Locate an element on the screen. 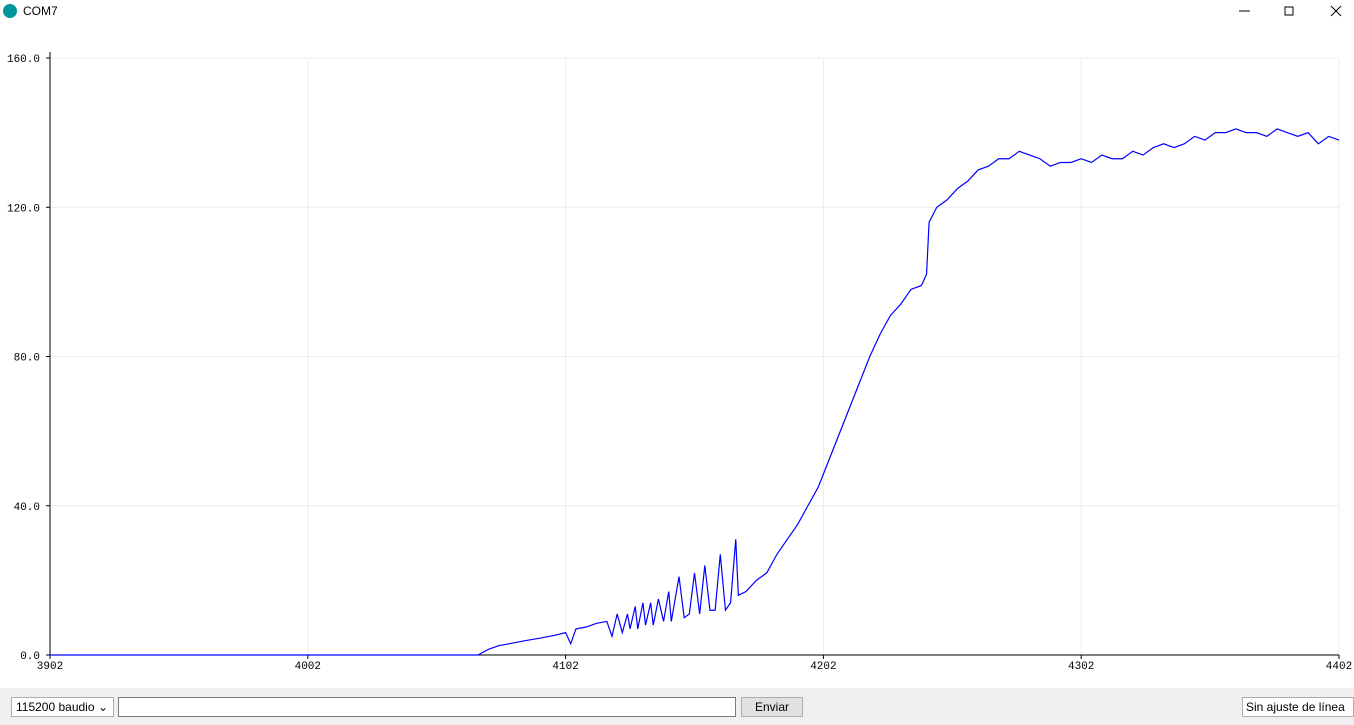  send-input is located at coordinates (427, 707).